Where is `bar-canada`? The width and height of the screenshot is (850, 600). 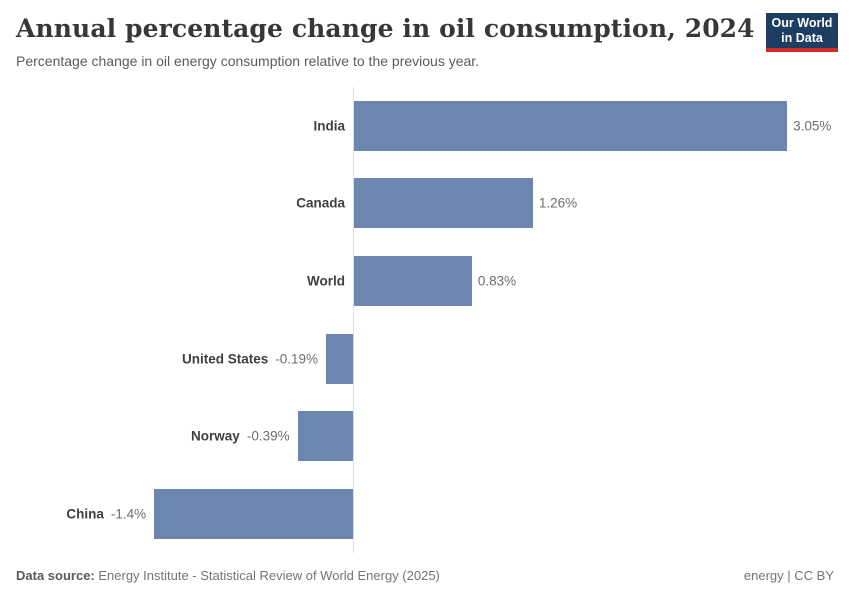 bar-canada is located at coordinates (443, 203).